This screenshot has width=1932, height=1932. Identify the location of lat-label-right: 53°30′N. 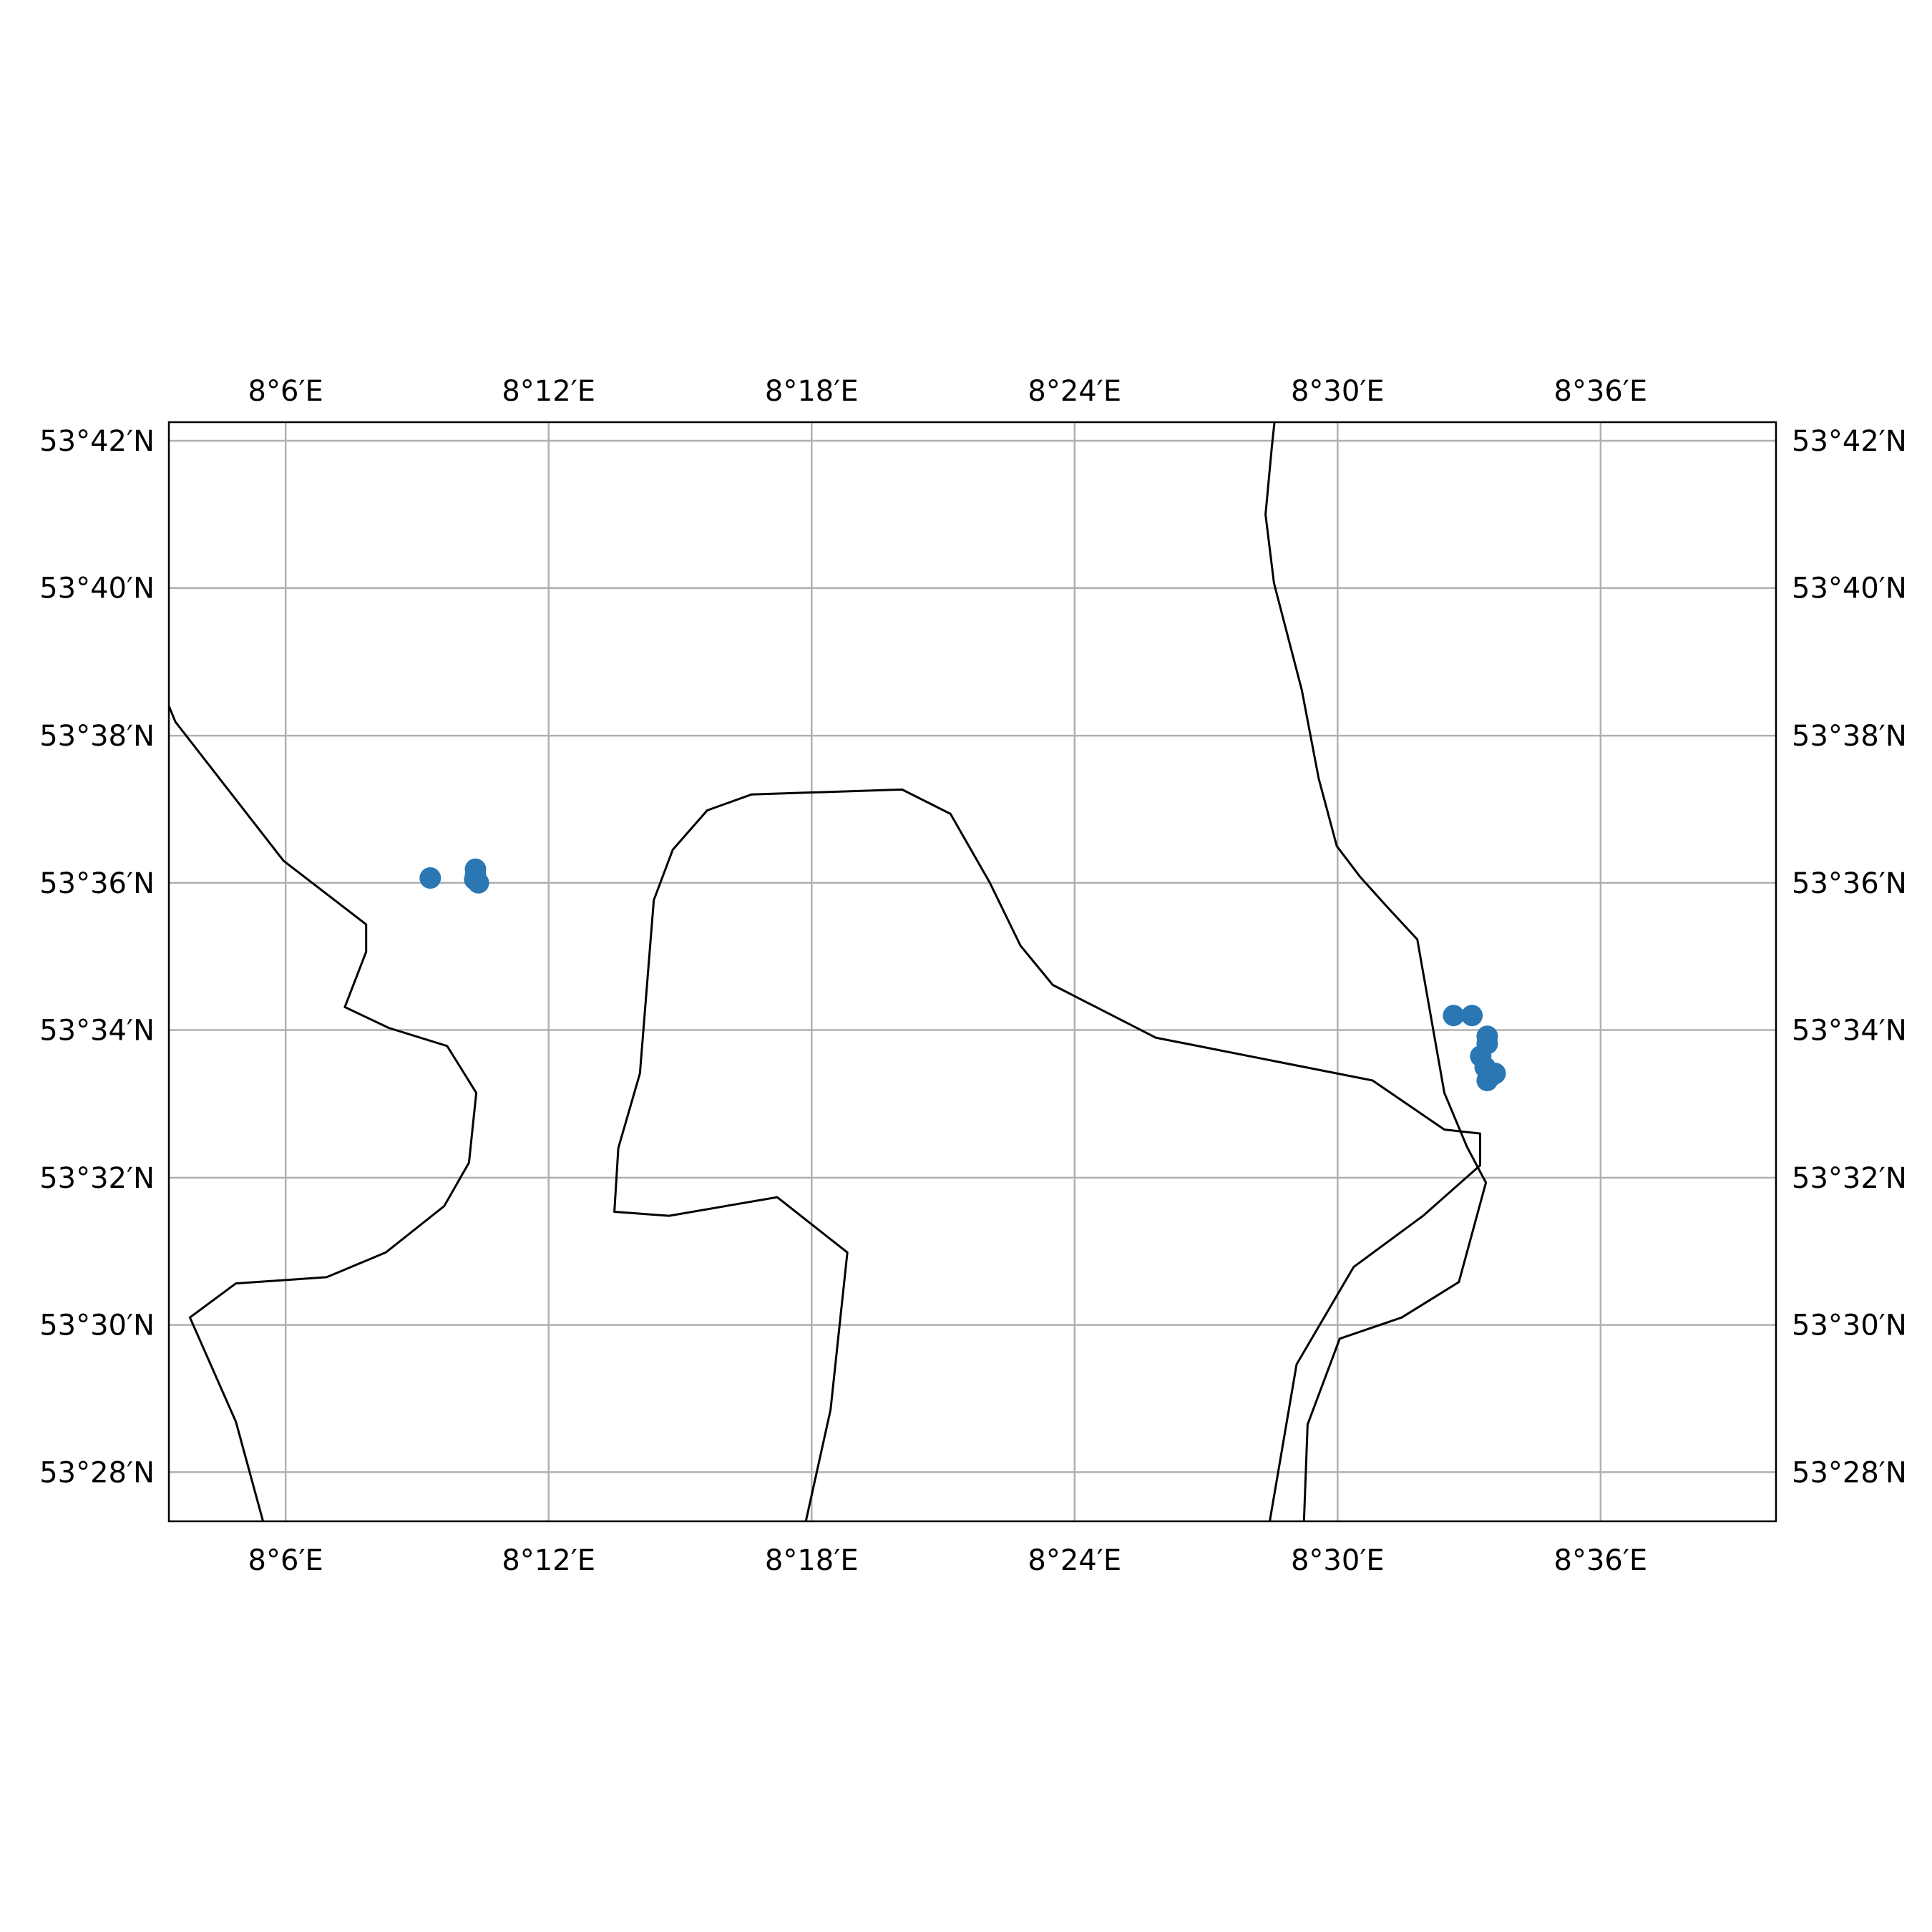
(1849, 1325).